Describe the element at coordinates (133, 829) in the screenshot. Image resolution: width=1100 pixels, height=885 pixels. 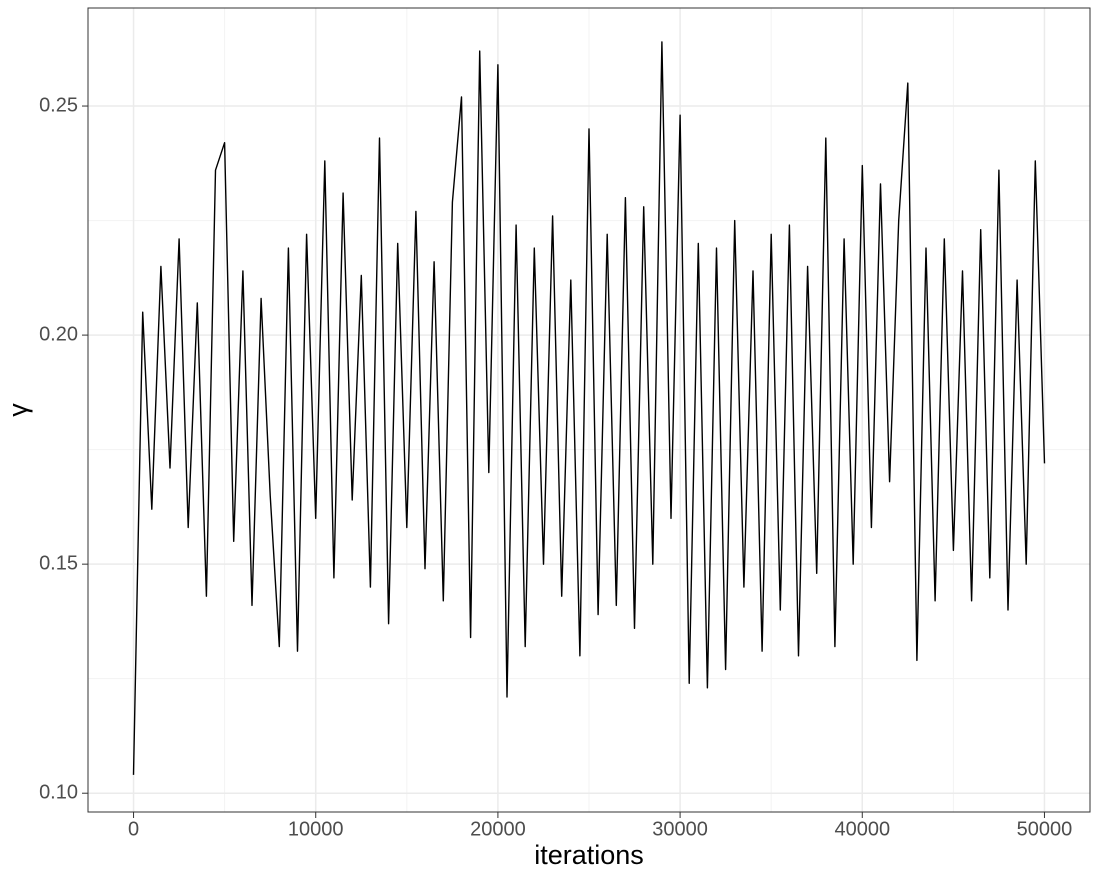
I see `x-tick-label: 0` at that location.